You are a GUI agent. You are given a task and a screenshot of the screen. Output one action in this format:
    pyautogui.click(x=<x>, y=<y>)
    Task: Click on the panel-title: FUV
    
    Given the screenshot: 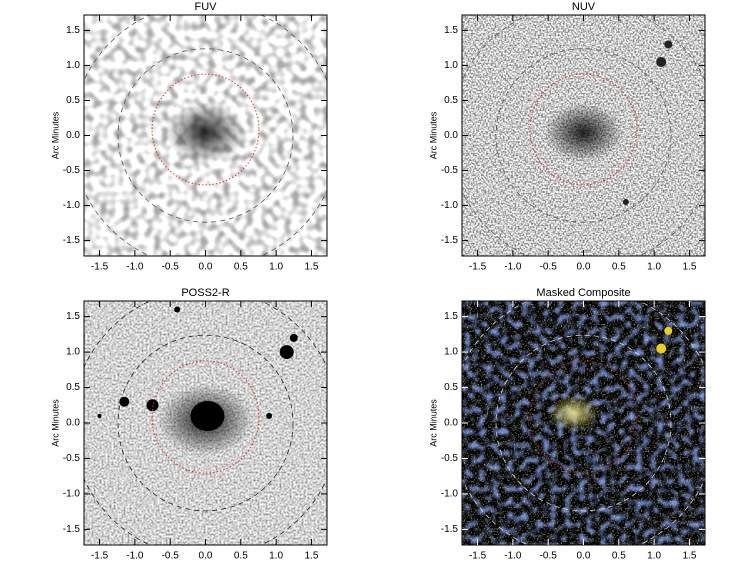 What is the action you would take?
    pyautogui.click(x=206, y=7)
    